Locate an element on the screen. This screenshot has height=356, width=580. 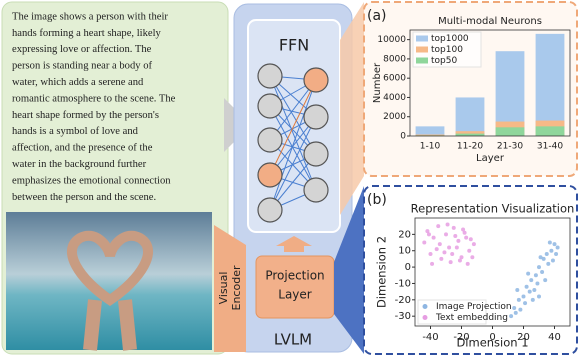
y-tick-label: 2000 is located at coordinates (394, 117).